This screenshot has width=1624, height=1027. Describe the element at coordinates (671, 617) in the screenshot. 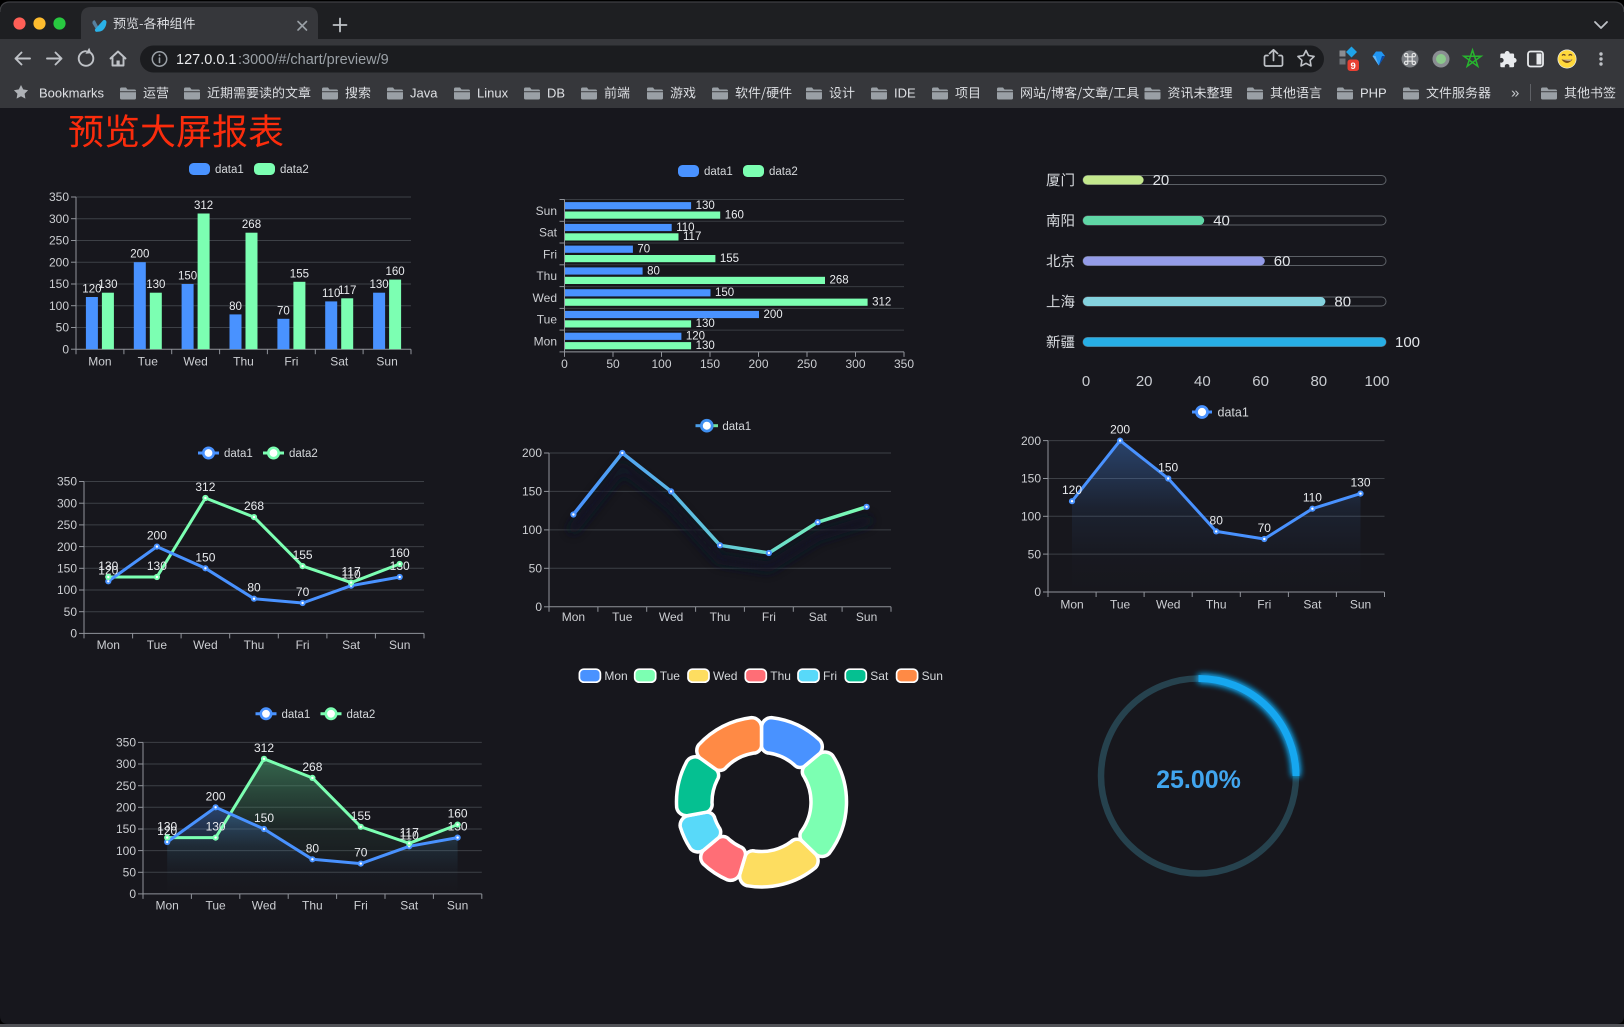

I see `svg-text: Wed` at that location.